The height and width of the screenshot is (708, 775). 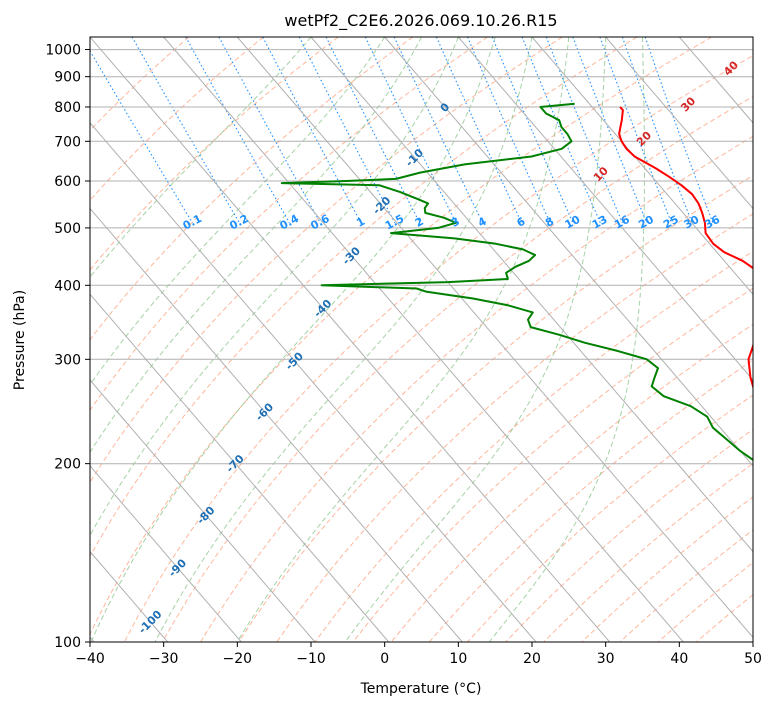 What do you see at coordinates (192, 222) in the screenshot?
I see `mixing-ratio-label: 0.1` at bounding box center [192, 222].